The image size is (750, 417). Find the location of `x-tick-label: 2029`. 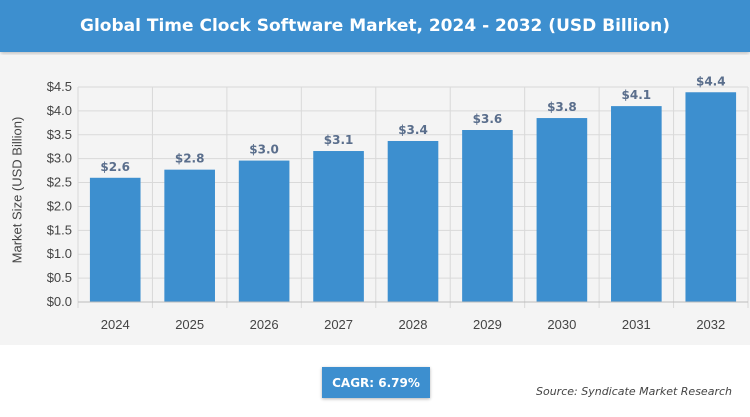

x-tick-label: 2029 is located at coordinates (487, 324).